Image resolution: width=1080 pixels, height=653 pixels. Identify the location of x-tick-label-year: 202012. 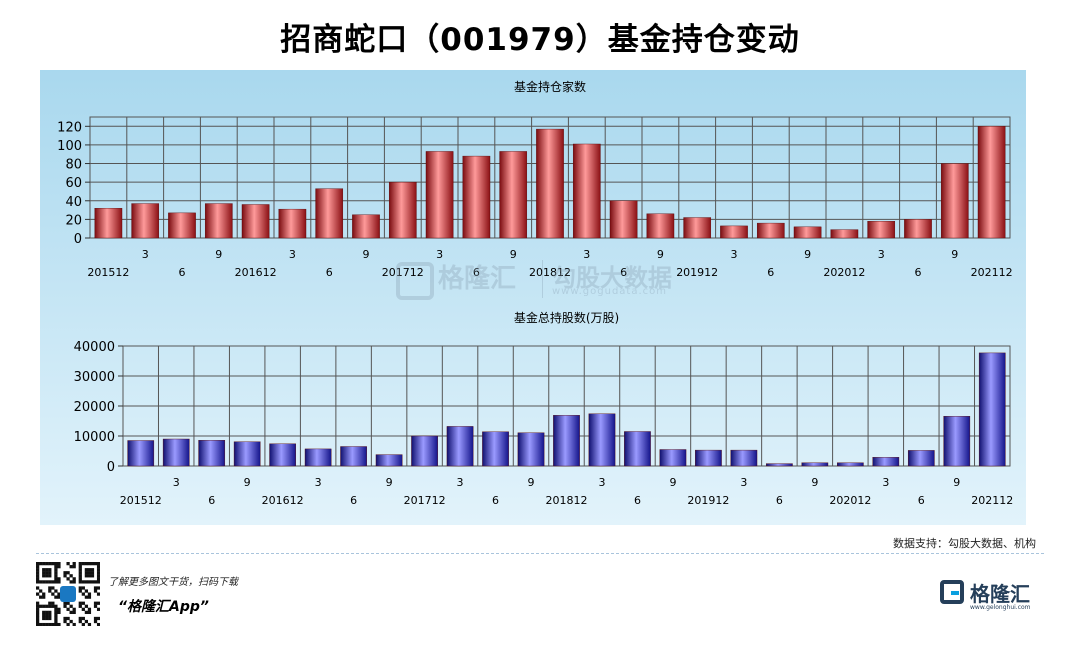
(850, 500).